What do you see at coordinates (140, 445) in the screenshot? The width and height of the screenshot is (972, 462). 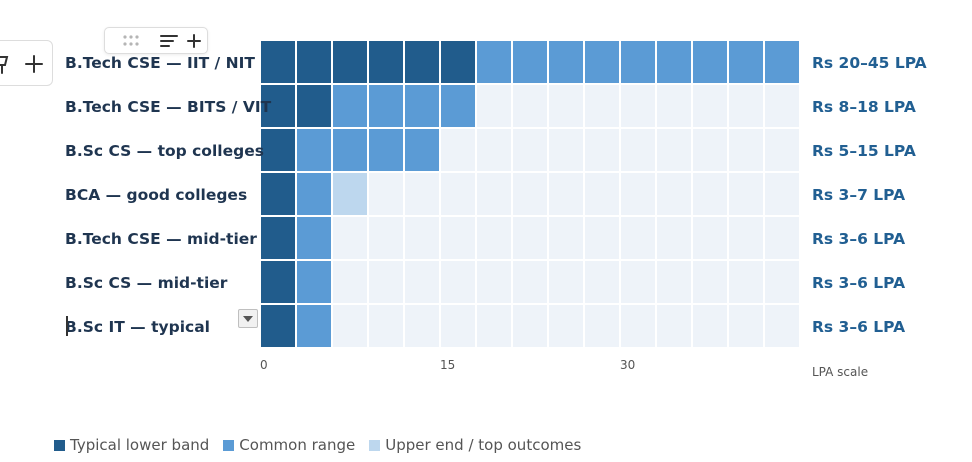 I see `legend-label-lower: Typical lower band` at bounding box center [140, 445].